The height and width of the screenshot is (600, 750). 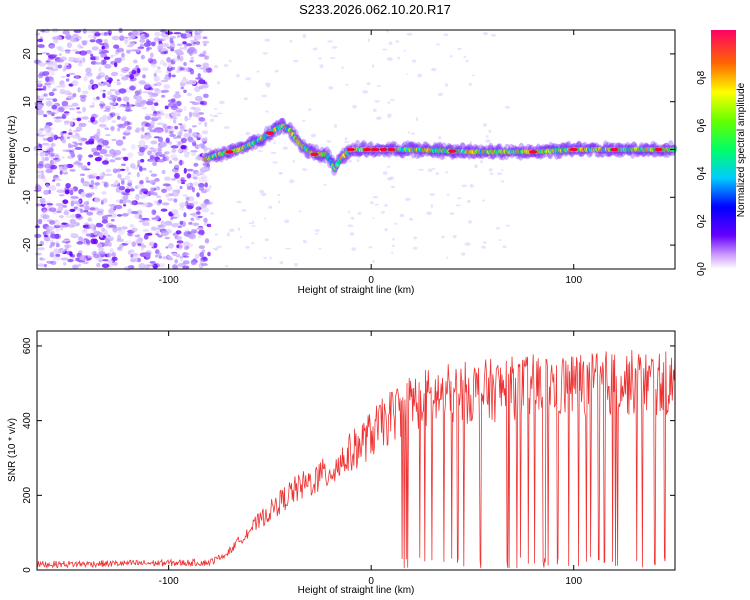 What do you see at coordinates (741, 149) in the screenshot?
I see `colorbar-label: Normalized spectral amplitude` at bounding box center [741, 149].